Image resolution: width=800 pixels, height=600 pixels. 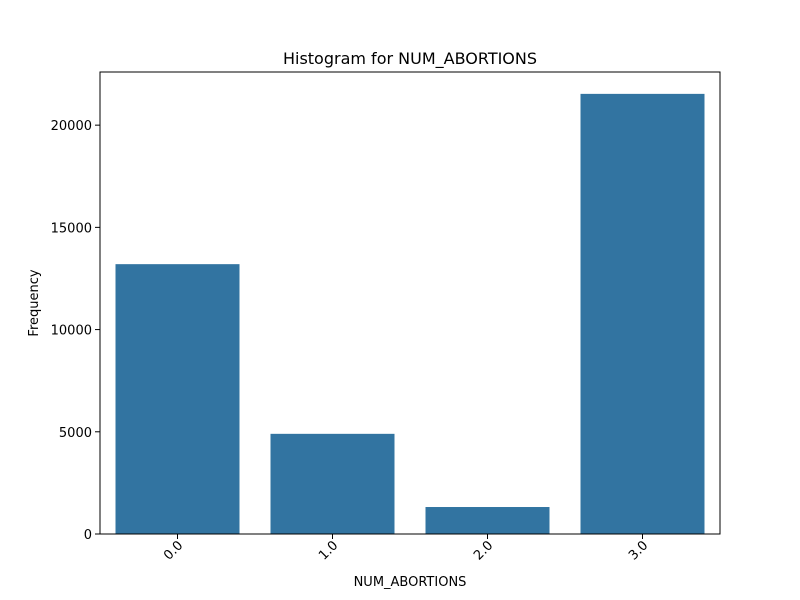 What do you see at coordinates (71, 126) in the screenshot?
I see `y-tick-label: 20000` at bounding box center [71, 126].